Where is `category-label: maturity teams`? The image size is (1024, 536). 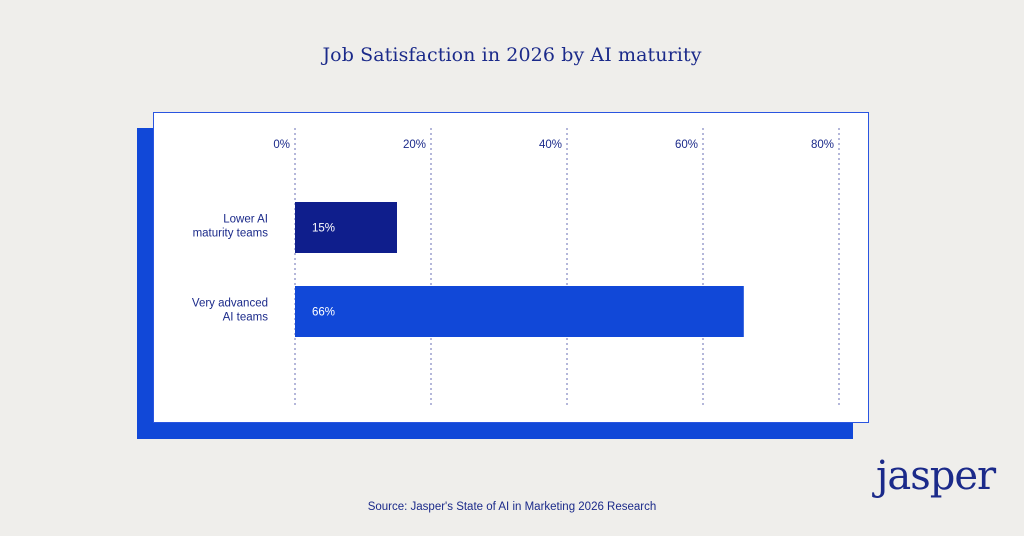 category-label: maturity teams is located at coordinates (231, 234).